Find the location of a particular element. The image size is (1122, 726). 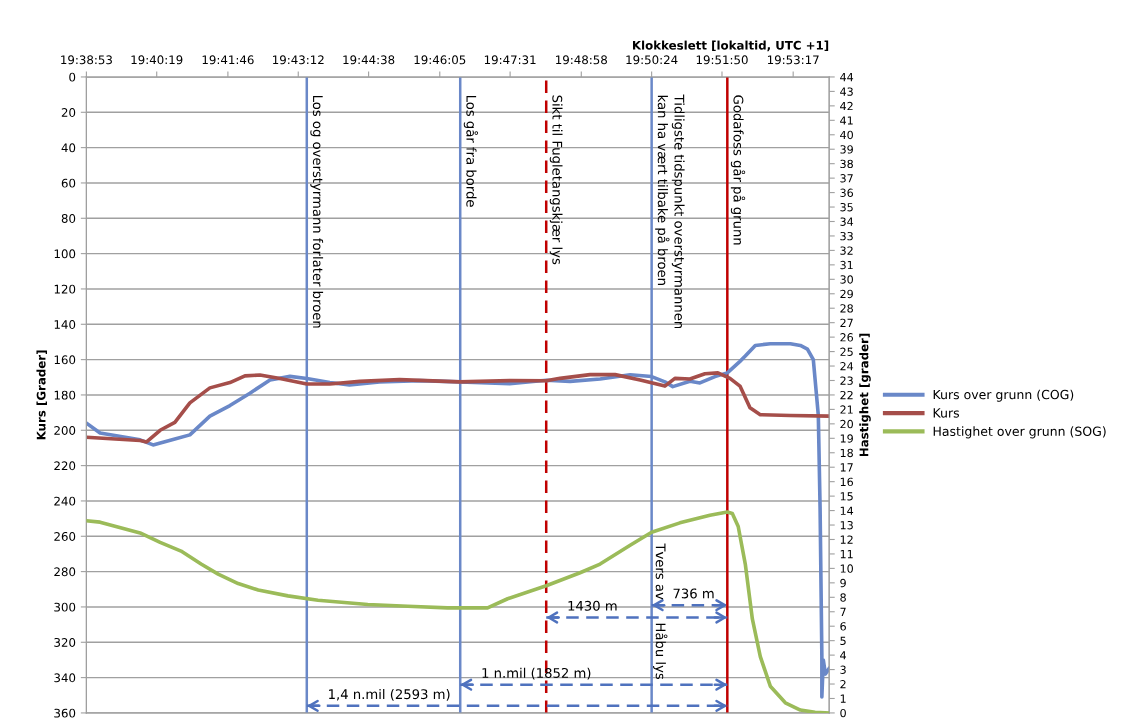

y2-tick-label: 25 is located at coordinates (846, 351).